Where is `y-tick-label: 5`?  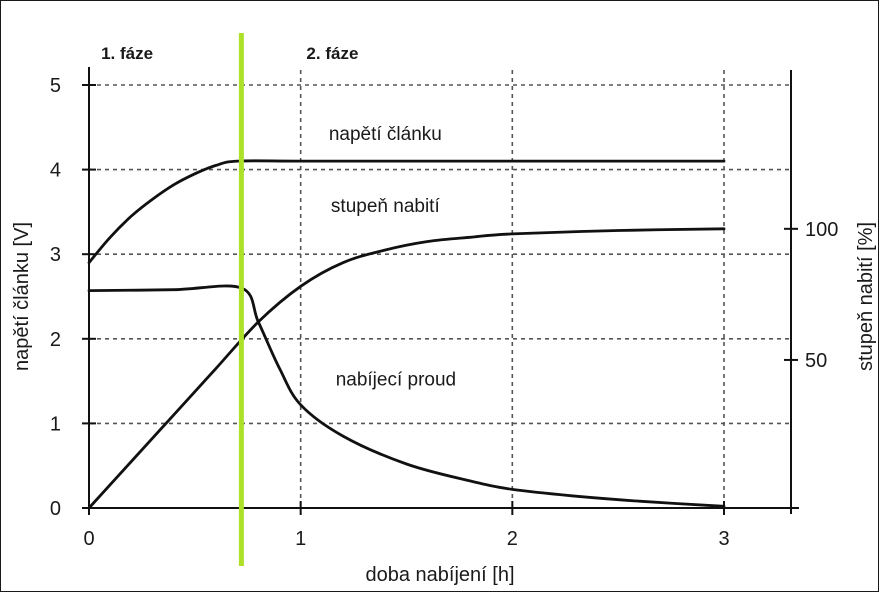
y-tick-label: 5 is located at coordinates (55, 86).